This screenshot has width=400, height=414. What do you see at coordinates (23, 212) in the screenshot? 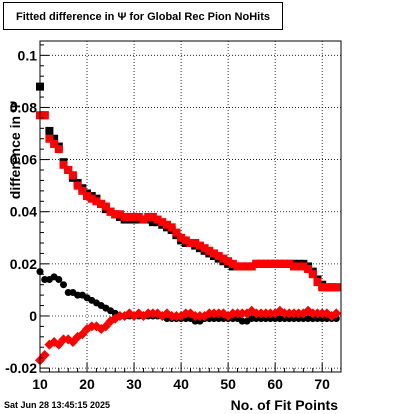
I see `y-tick-label: 0.04` at bounding box center [23, 212].